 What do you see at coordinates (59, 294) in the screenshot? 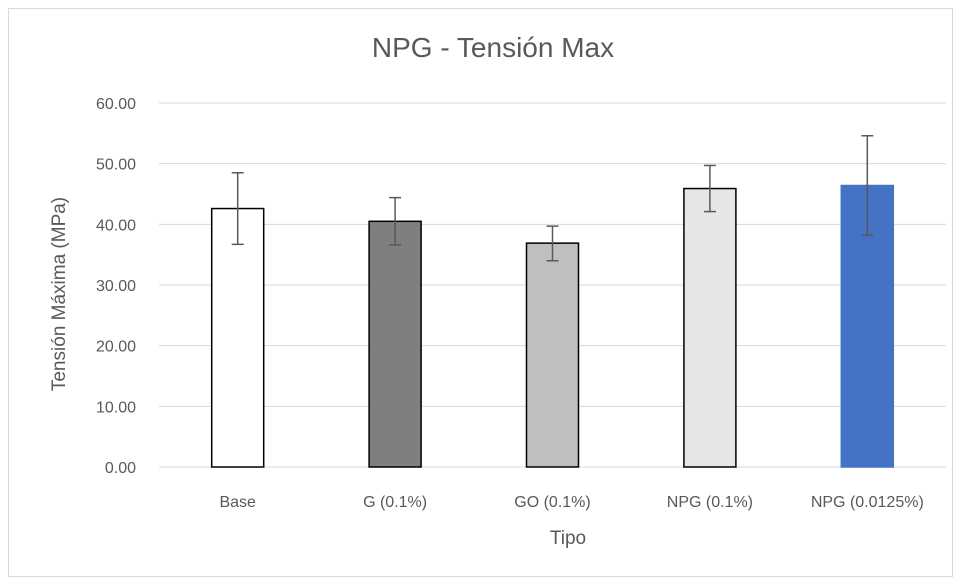
I see `y-axis-title: Tensión Máxima (MPa)` at bounding box center [59, 294].